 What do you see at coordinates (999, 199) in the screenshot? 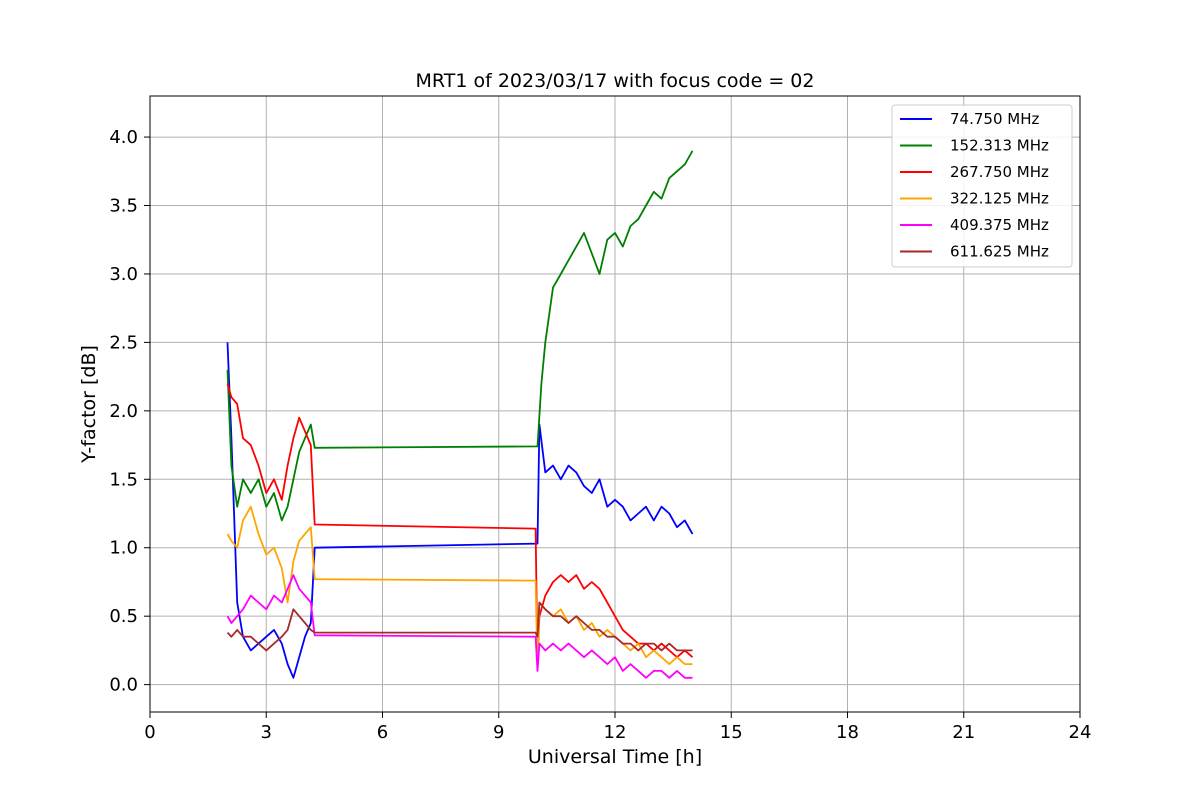
I see `legend-entry: 322.125 MHz` at bounding box center [999, 199].